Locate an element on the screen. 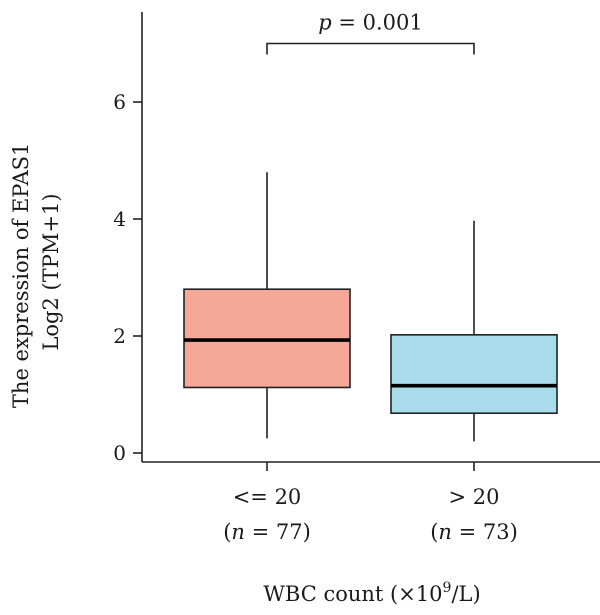  y-axis-title-line2: Log2 (TPM+1) is located at coordinates (51, 271).